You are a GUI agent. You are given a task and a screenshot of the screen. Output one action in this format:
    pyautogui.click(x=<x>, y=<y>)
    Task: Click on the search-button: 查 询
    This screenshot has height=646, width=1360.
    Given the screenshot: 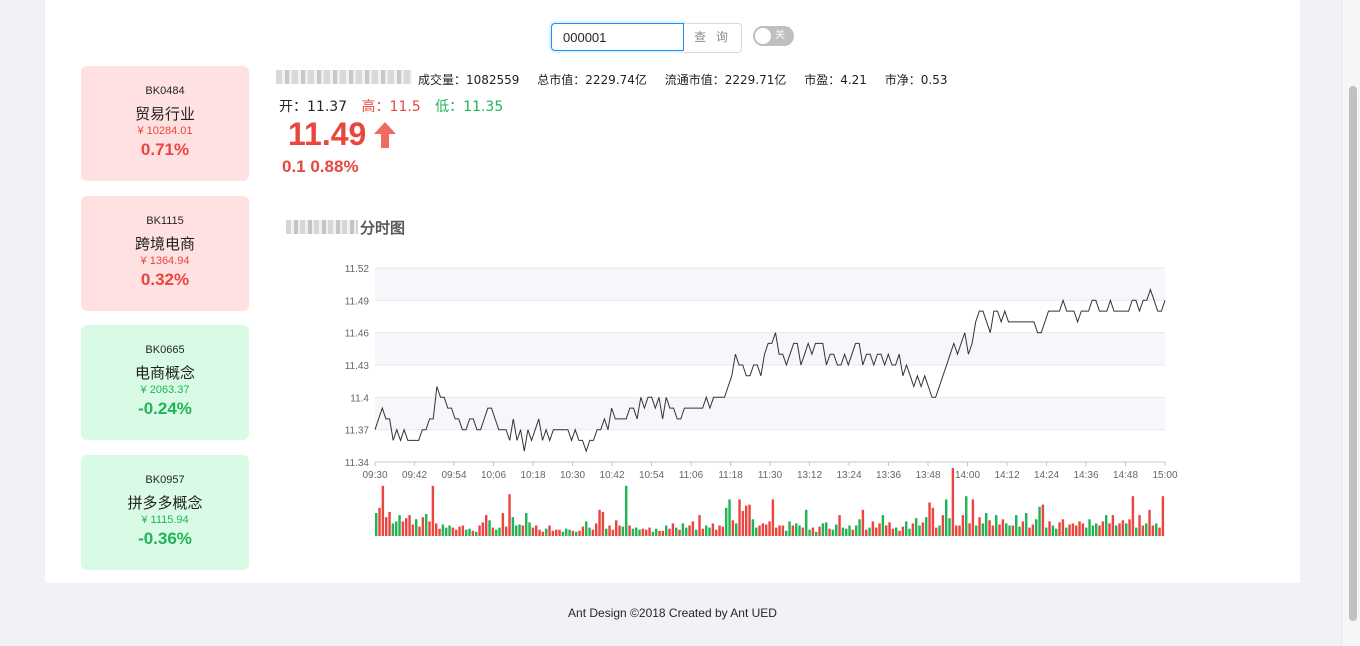 What is the action you would take?
    pyautogui.click(x=713, y=38)
    